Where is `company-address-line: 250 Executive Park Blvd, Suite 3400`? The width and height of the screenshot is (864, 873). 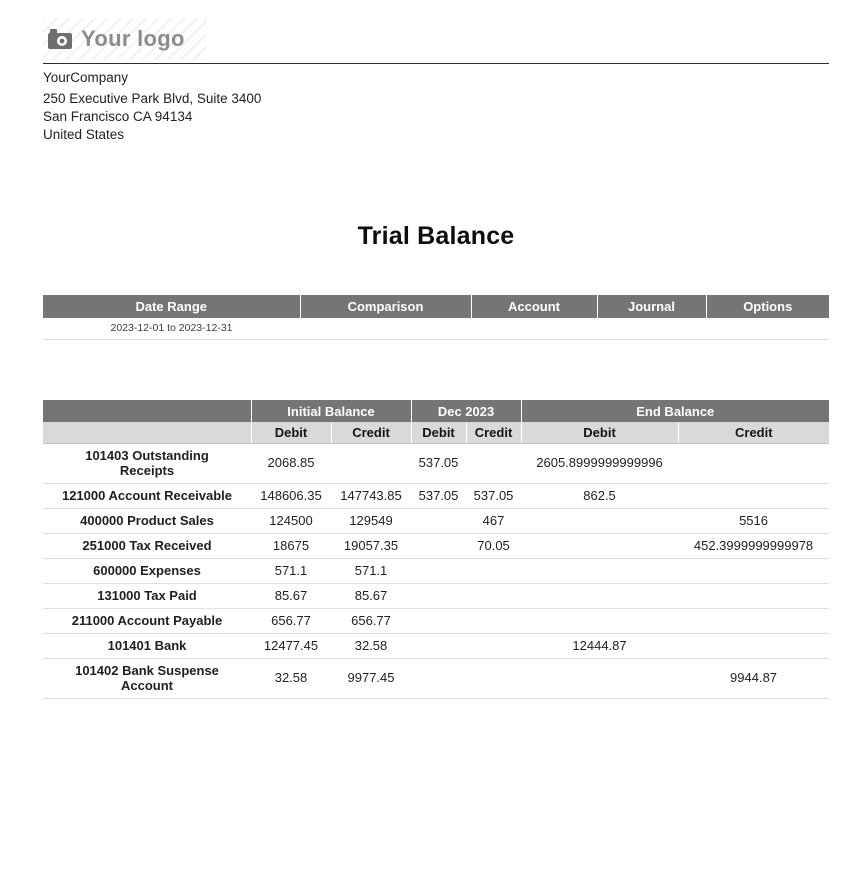
company-address-line: 250 Executive Park Blvd, Suite 3400 is located at coordinates (152, 98).